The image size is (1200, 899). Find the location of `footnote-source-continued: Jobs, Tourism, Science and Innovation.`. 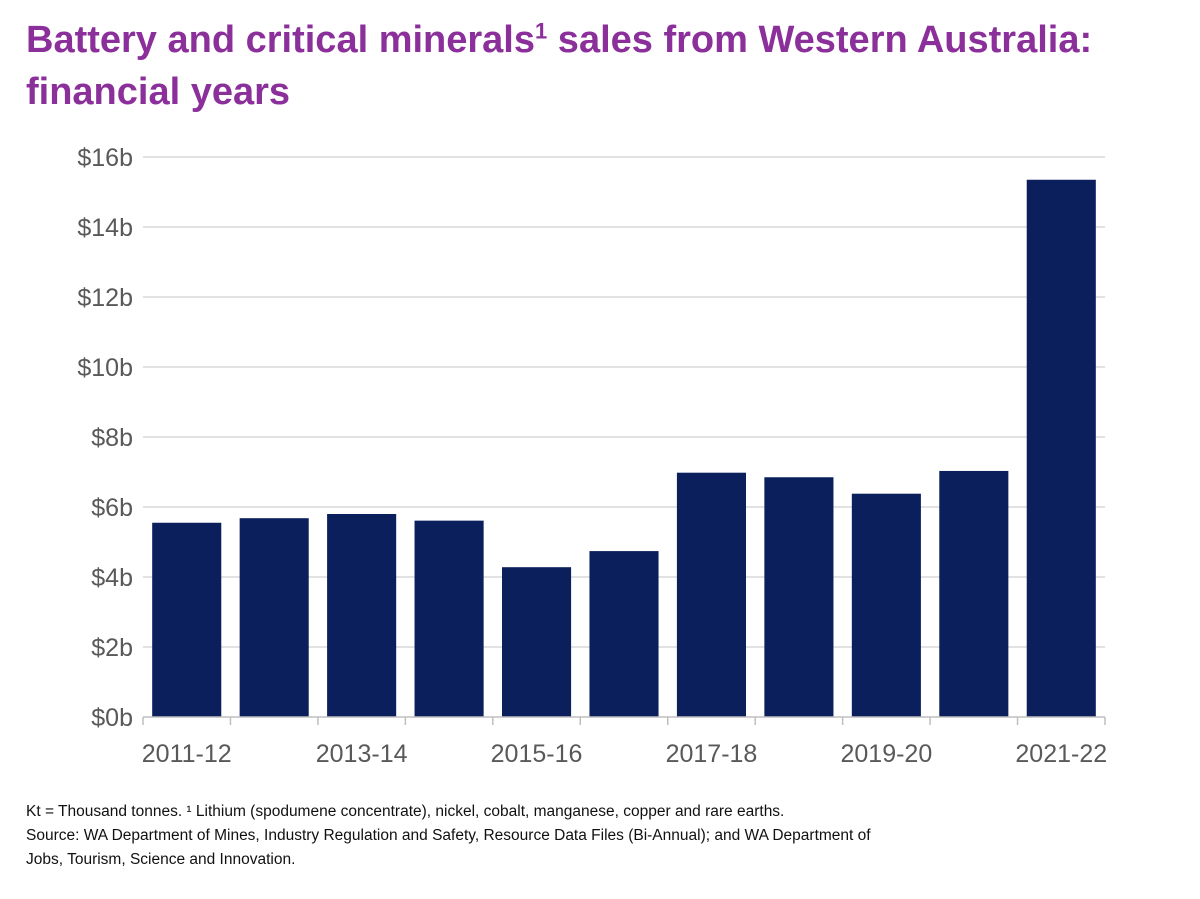

footnote-source-continued: Jobs, Tourism, Science and Innovation. is located at coordinates (161, 859).